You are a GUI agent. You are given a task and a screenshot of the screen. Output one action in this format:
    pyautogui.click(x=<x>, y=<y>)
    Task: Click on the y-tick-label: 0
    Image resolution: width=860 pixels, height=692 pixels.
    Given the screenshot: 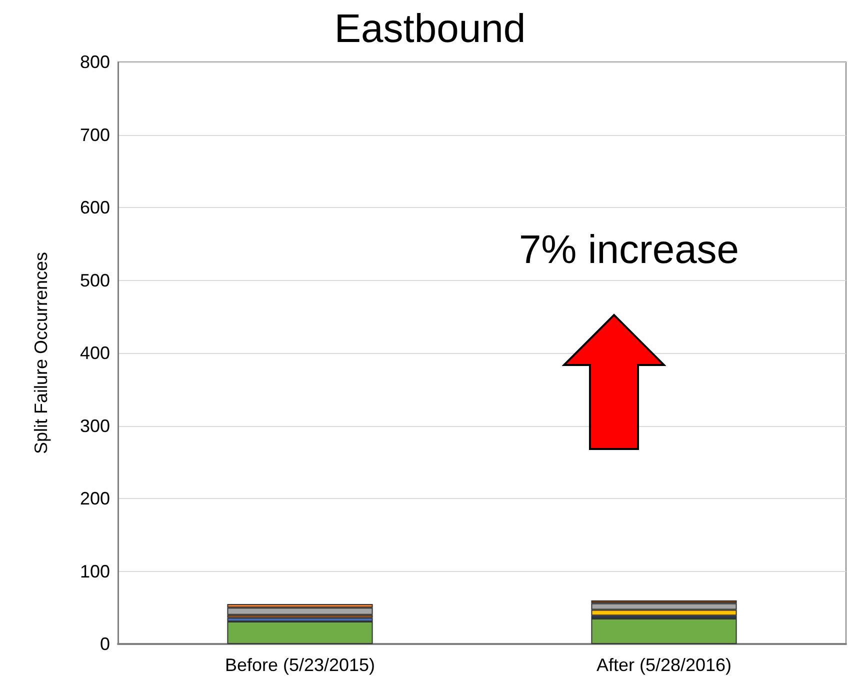 What is the action you would take?
    pyautogui.click(x=105, y=644)
    